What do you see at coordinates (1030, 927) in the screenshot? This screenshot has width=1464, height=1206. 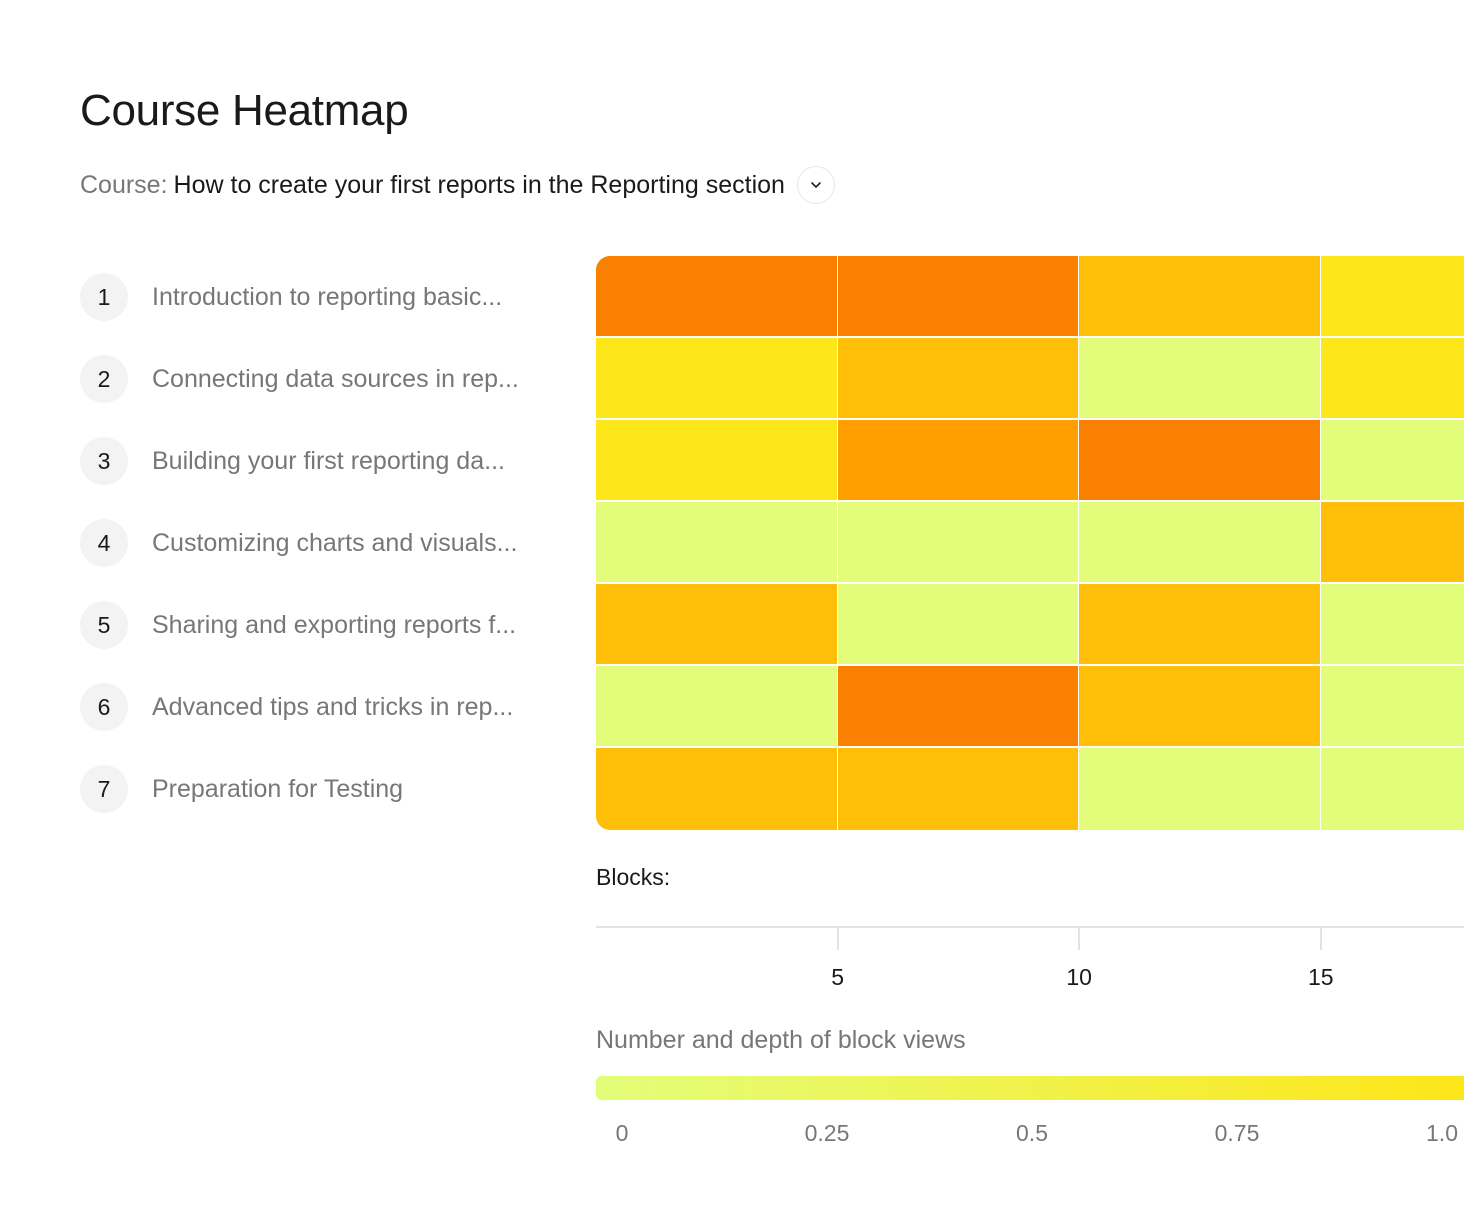 I see `x-axis-line` at bounding box center [1030, 927].